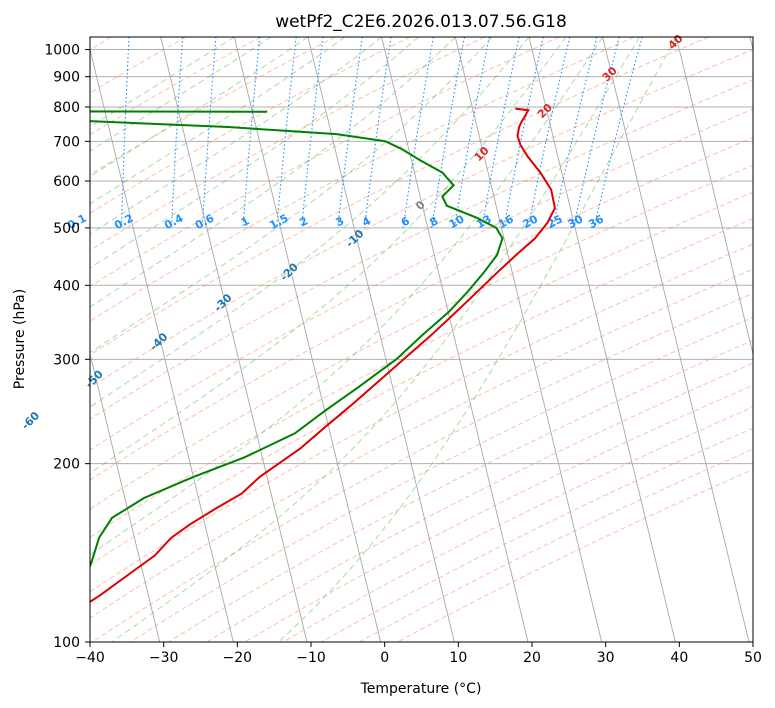  What do you see at coordinates (66, 465) in the screenshot?
I see `y-tick-label: 200` at bounding box center [66, 465].